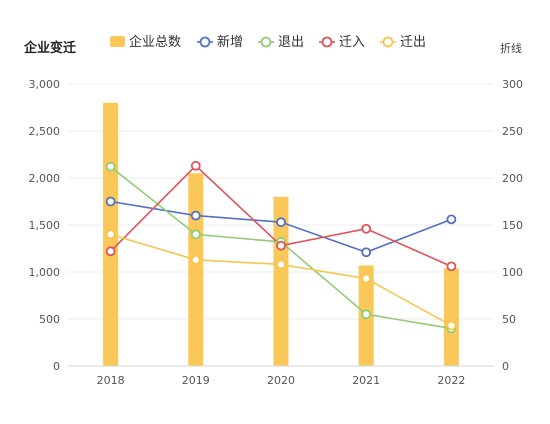 This screenshot has height=424, width=550. I want to click on line-point-3-2018, so click(110, 234).